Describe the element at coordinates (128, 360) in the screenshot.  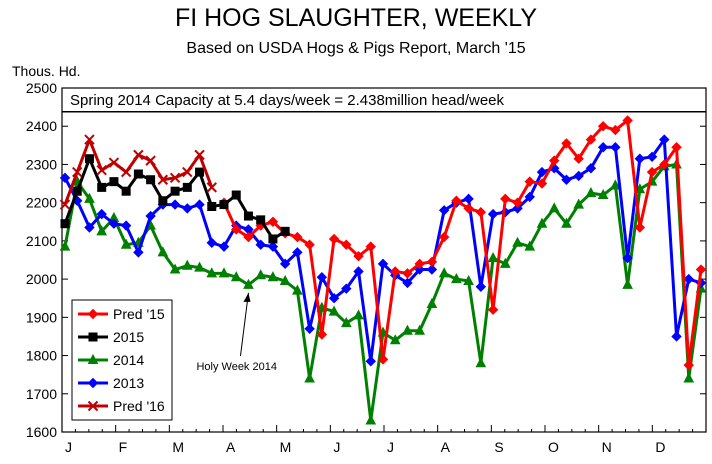
I see `legend-label: 2014` at that location.